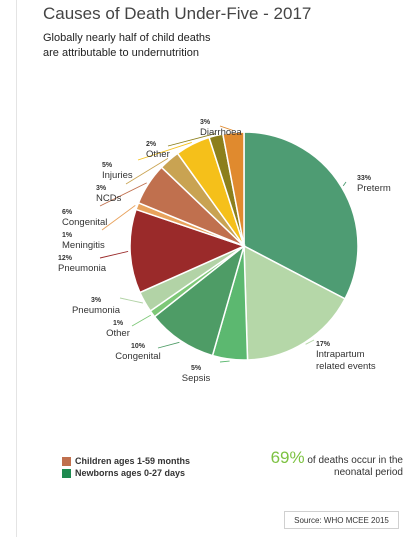  Describe the element at coordinates (66, 461) in the screenshot. I see `legend-swatch-children` at that location.